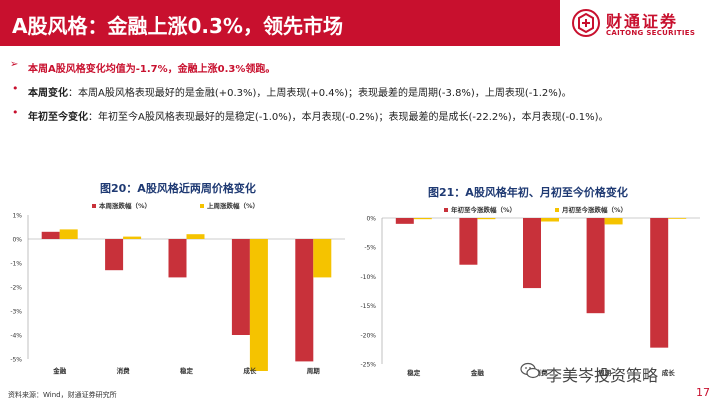  What do you see at coordinates (605, 372) in the screenshot?
I see `chart2-category-label: 周期` at bounding box center [605, 372].